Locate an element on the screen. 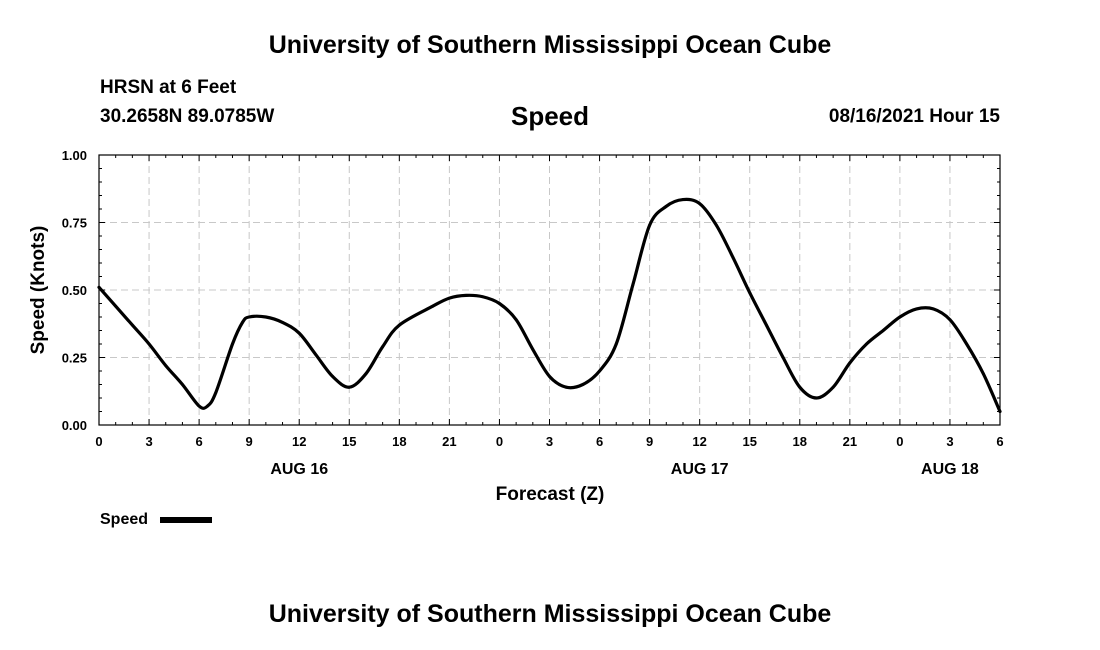  y-axis-title: Speed (Knots) is located at coordinates (38, 290).